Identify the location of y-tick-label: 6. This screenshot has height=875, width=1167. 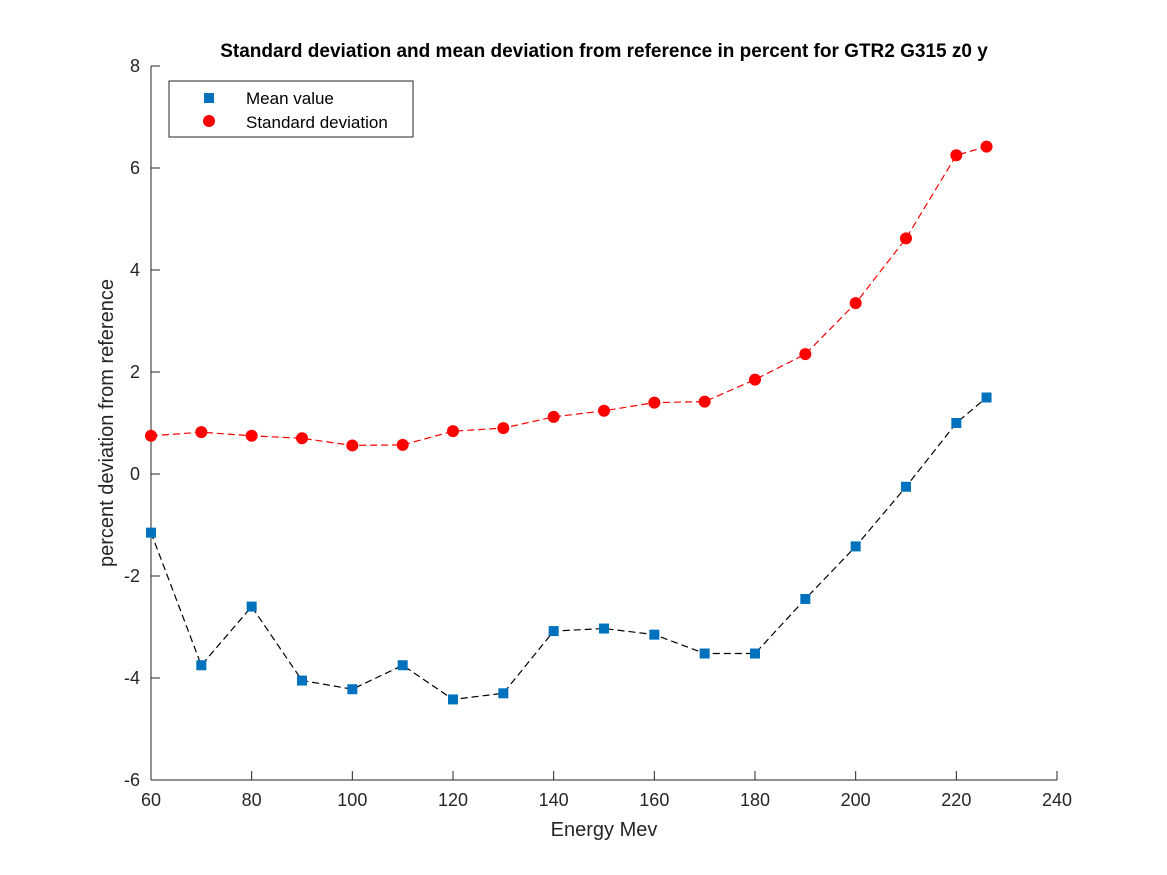
(135, 168).